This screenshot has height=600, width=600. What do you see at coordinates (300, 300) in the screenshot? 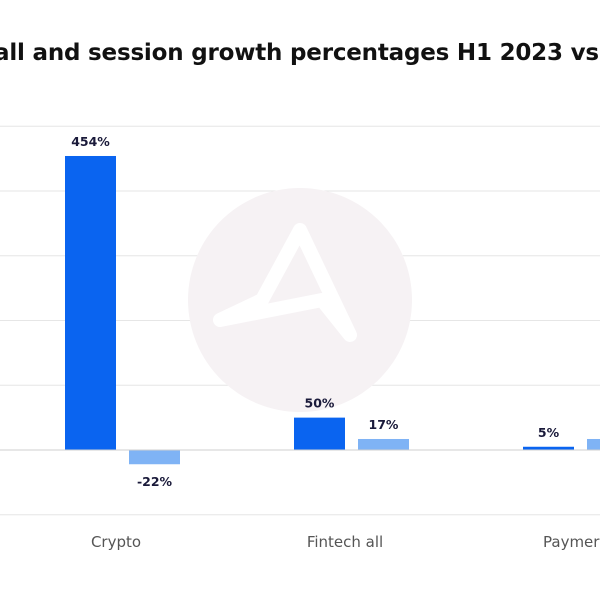
I see `watermark-logo` at bounding box center [300, 300].